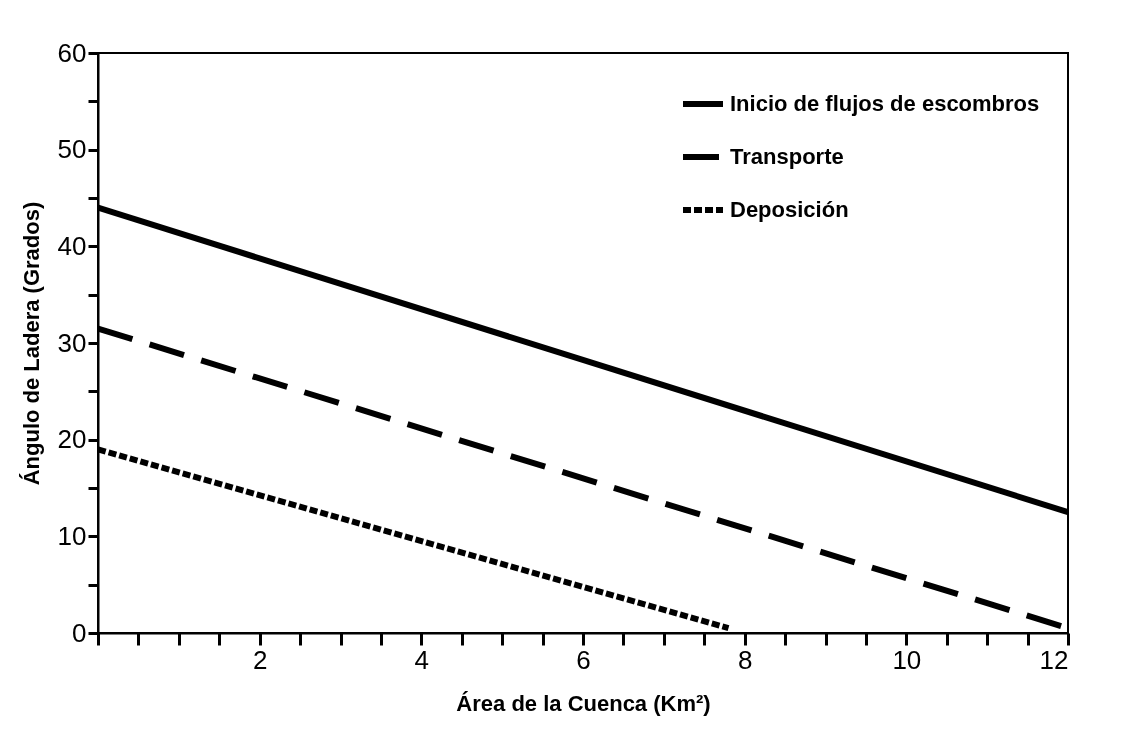 The height and width of the screenshot is (744, 1133). Describe the element at coordinates (260, 659) in the screenshot. I see `x-tick-label: 2` at that location.